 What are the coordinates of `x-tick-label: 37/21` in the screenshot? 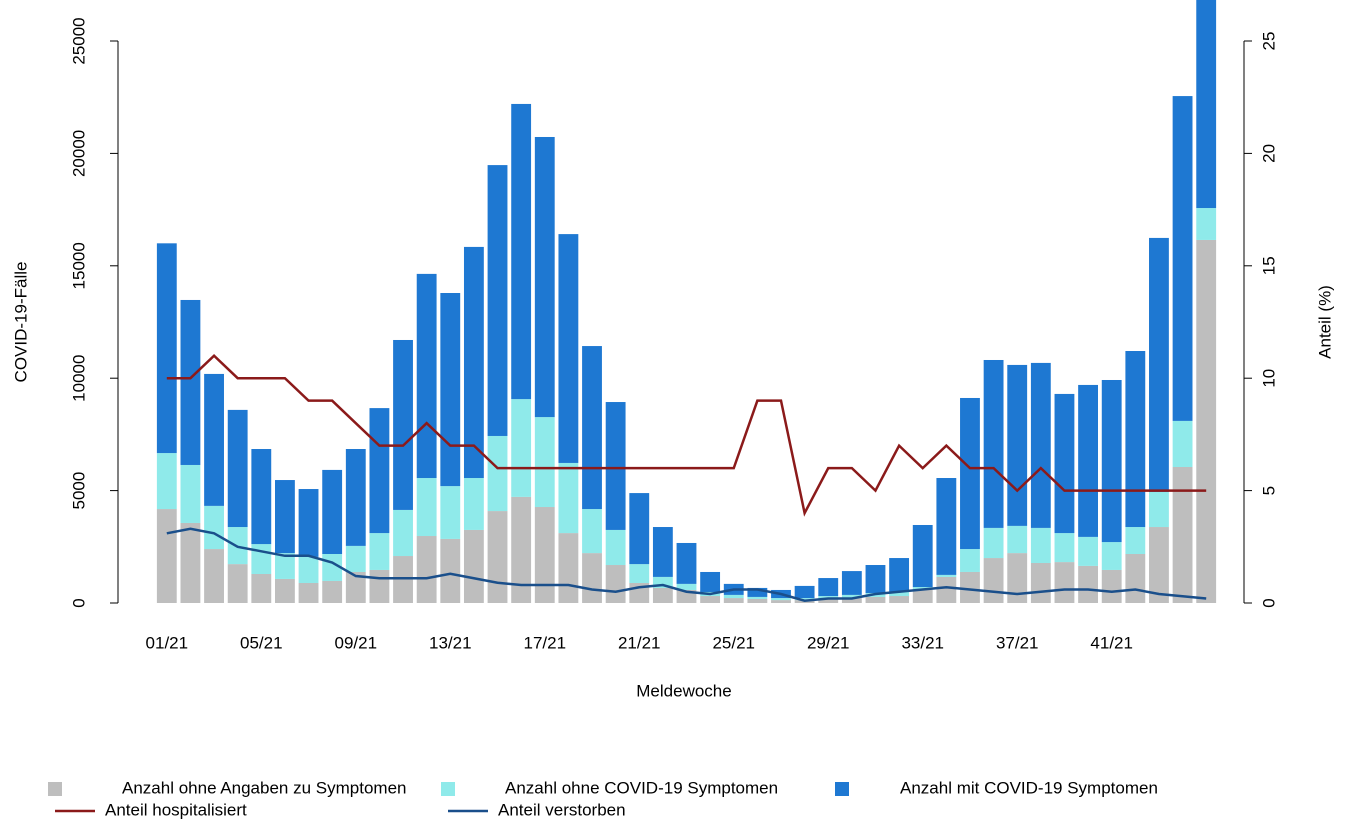 It's located at (1017, 642).